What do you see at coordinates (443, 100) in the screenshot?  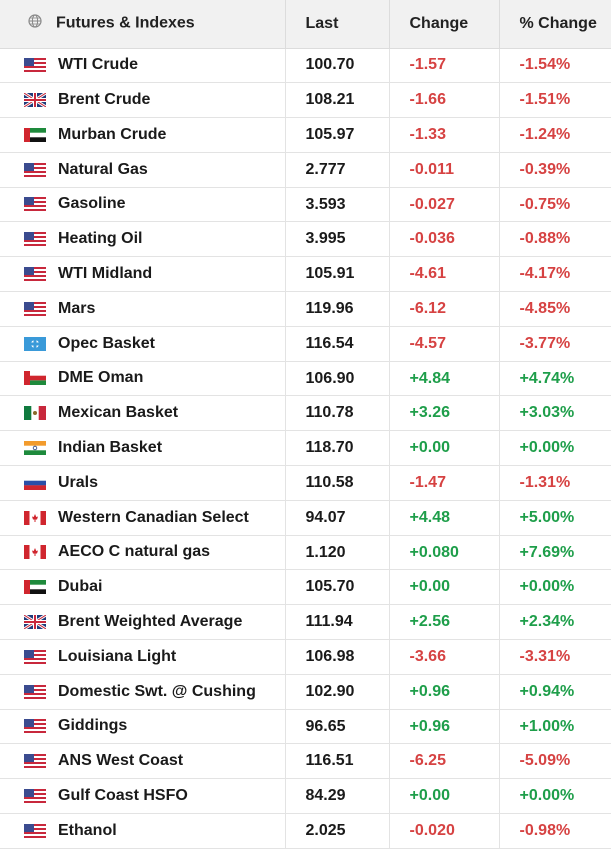 I see `change-value: -1.66` at bounding box center [443, 100].